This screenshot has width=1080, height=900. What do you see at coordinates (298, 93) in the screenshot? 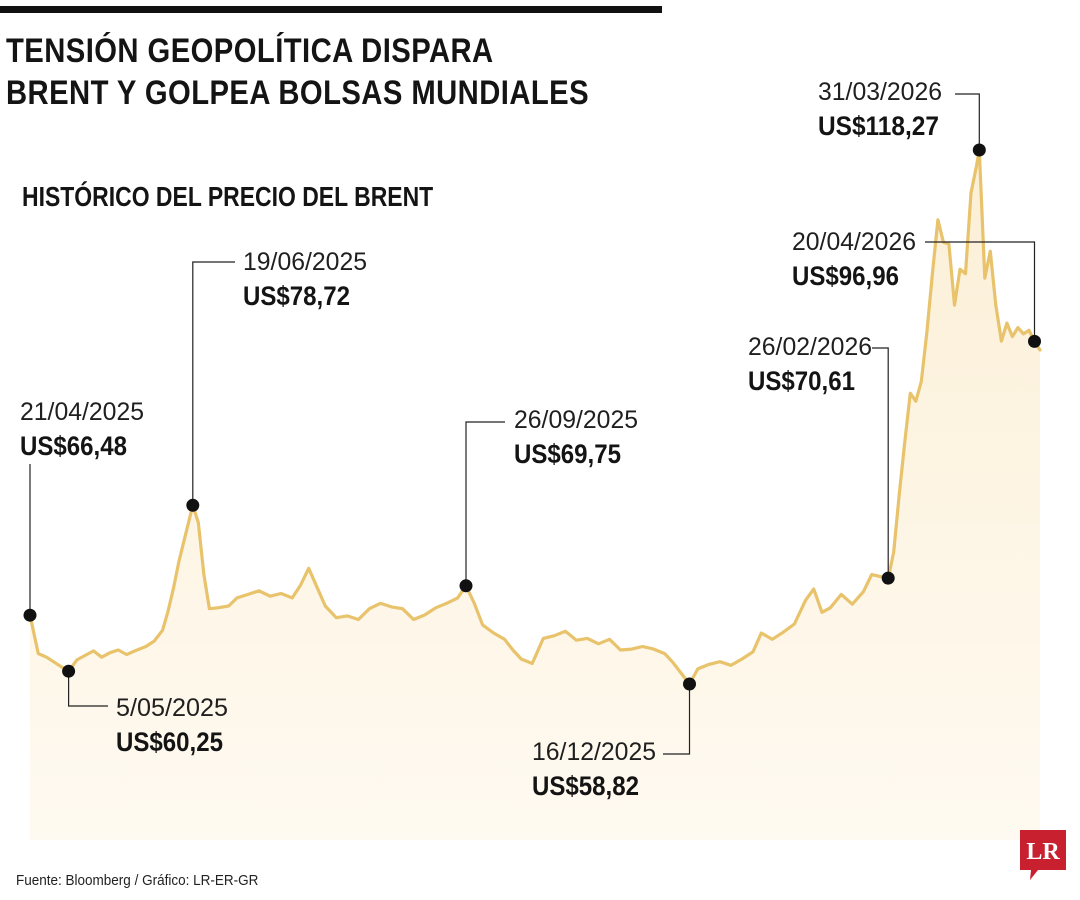
I see `title-line-2: BRENT Y GOLPEA BOLSAS MUNDIALES` at bounding box center [298, 93].